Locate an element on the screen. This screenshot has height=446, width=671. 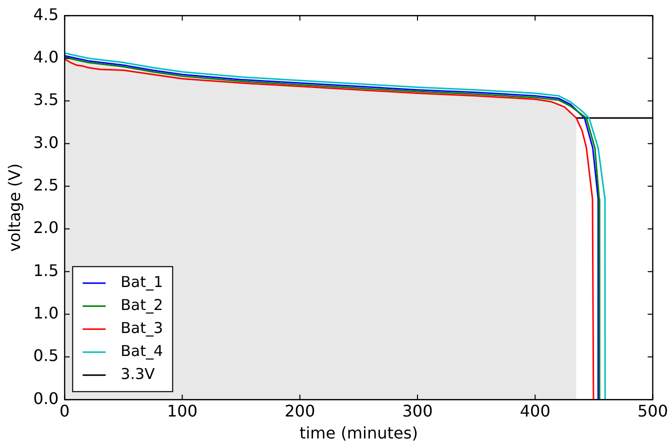
y-tick-label: 0.0 is located at coordinates (46, 398).